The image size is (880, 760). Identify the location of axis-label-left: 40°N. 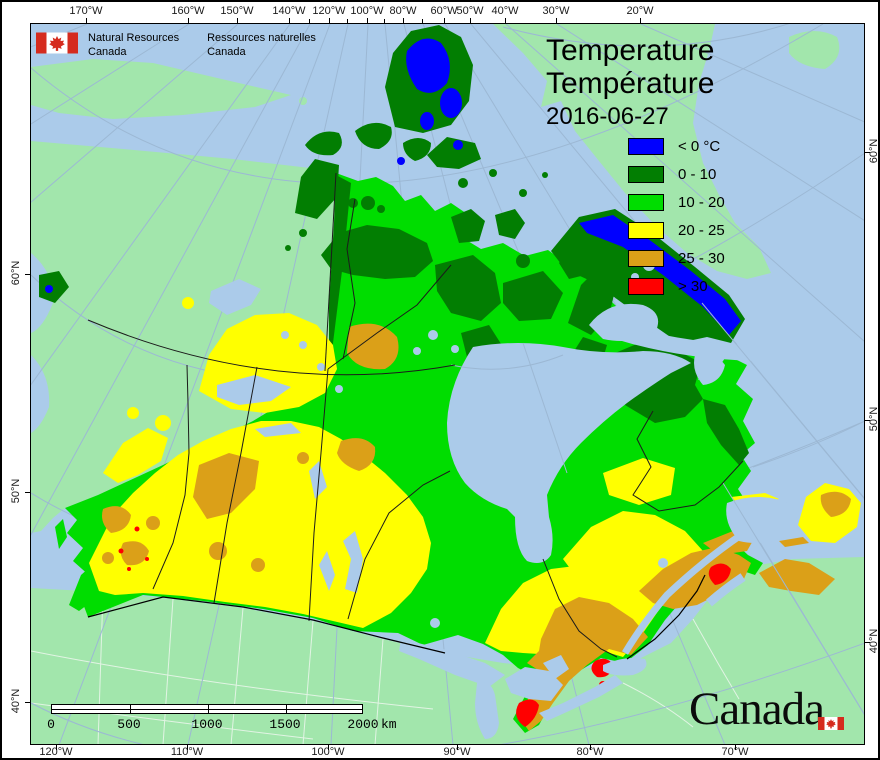
(16, 701).